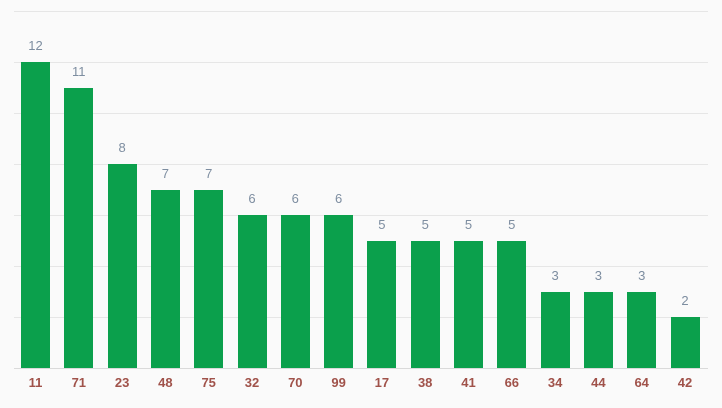  What do you see at coordinates (295, 382) in the screenshot?
I see `x-axis-label: 70` at bounding box center [295, 382].